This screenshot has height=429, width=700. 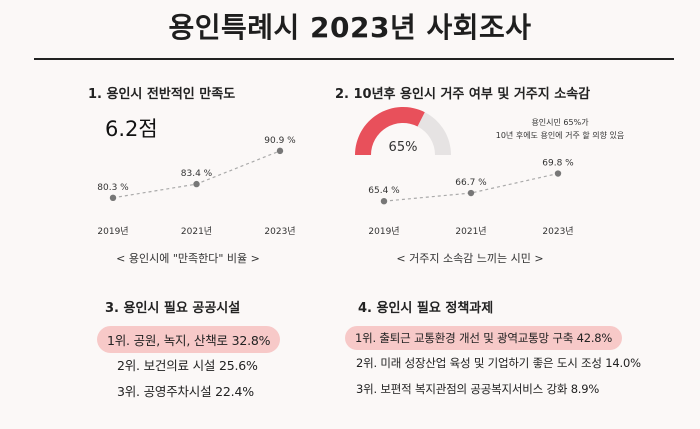 What do you see at coordinates (162, 94) in the screenshot?
I see `section1-title: 1. 용인시 전반적인 만족도` at bounding box center [162, 94].